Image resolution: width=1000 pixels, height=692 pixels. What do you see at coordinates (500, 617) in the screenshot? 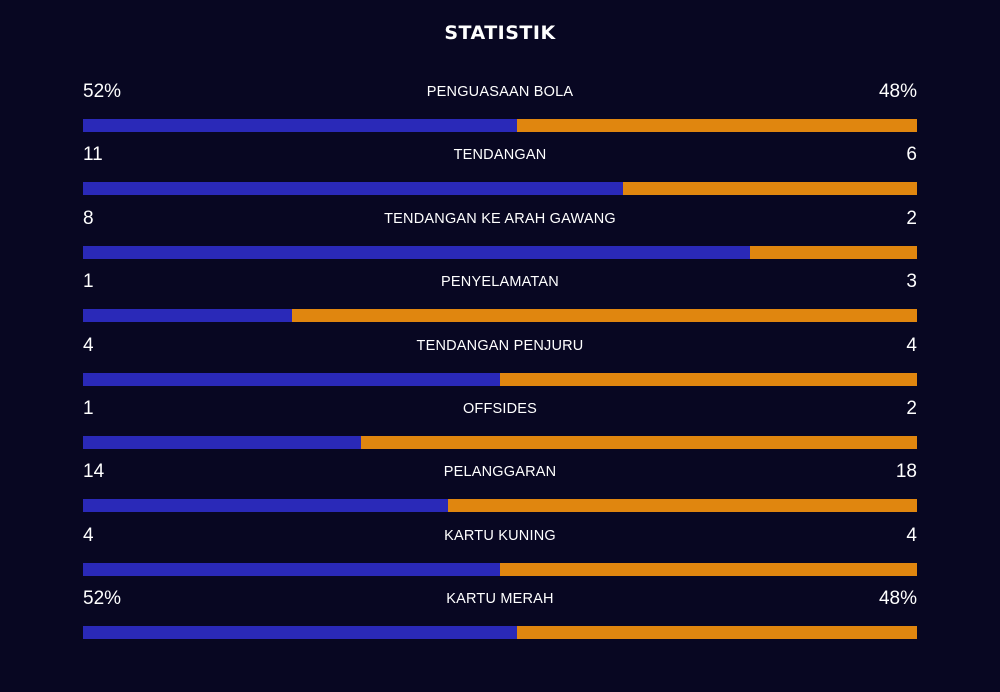
I see `stat-row-red-cards: 52% KARTU MERAH 48%` at bounding box center [500, 617].